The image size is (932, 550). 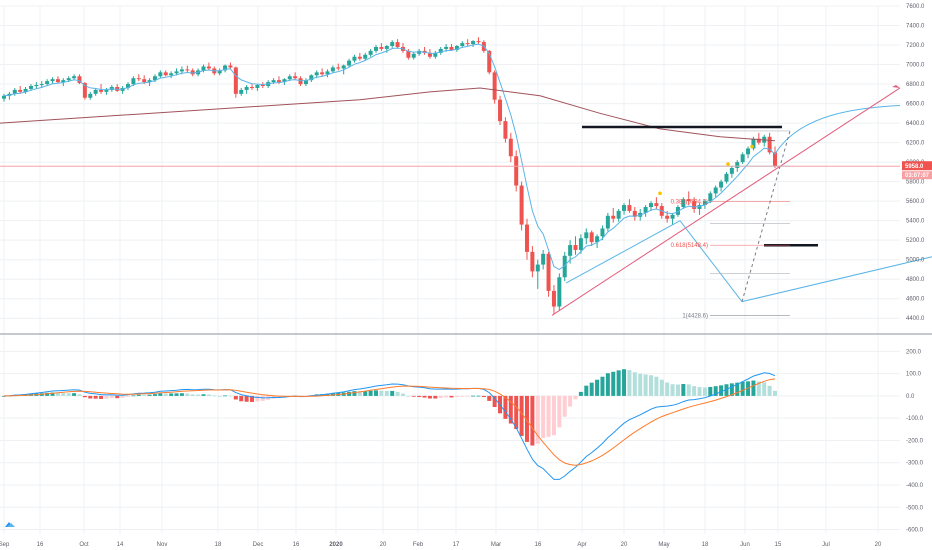 I want to click on price-tick-label: 4400.0, so click(x=915, y=319).